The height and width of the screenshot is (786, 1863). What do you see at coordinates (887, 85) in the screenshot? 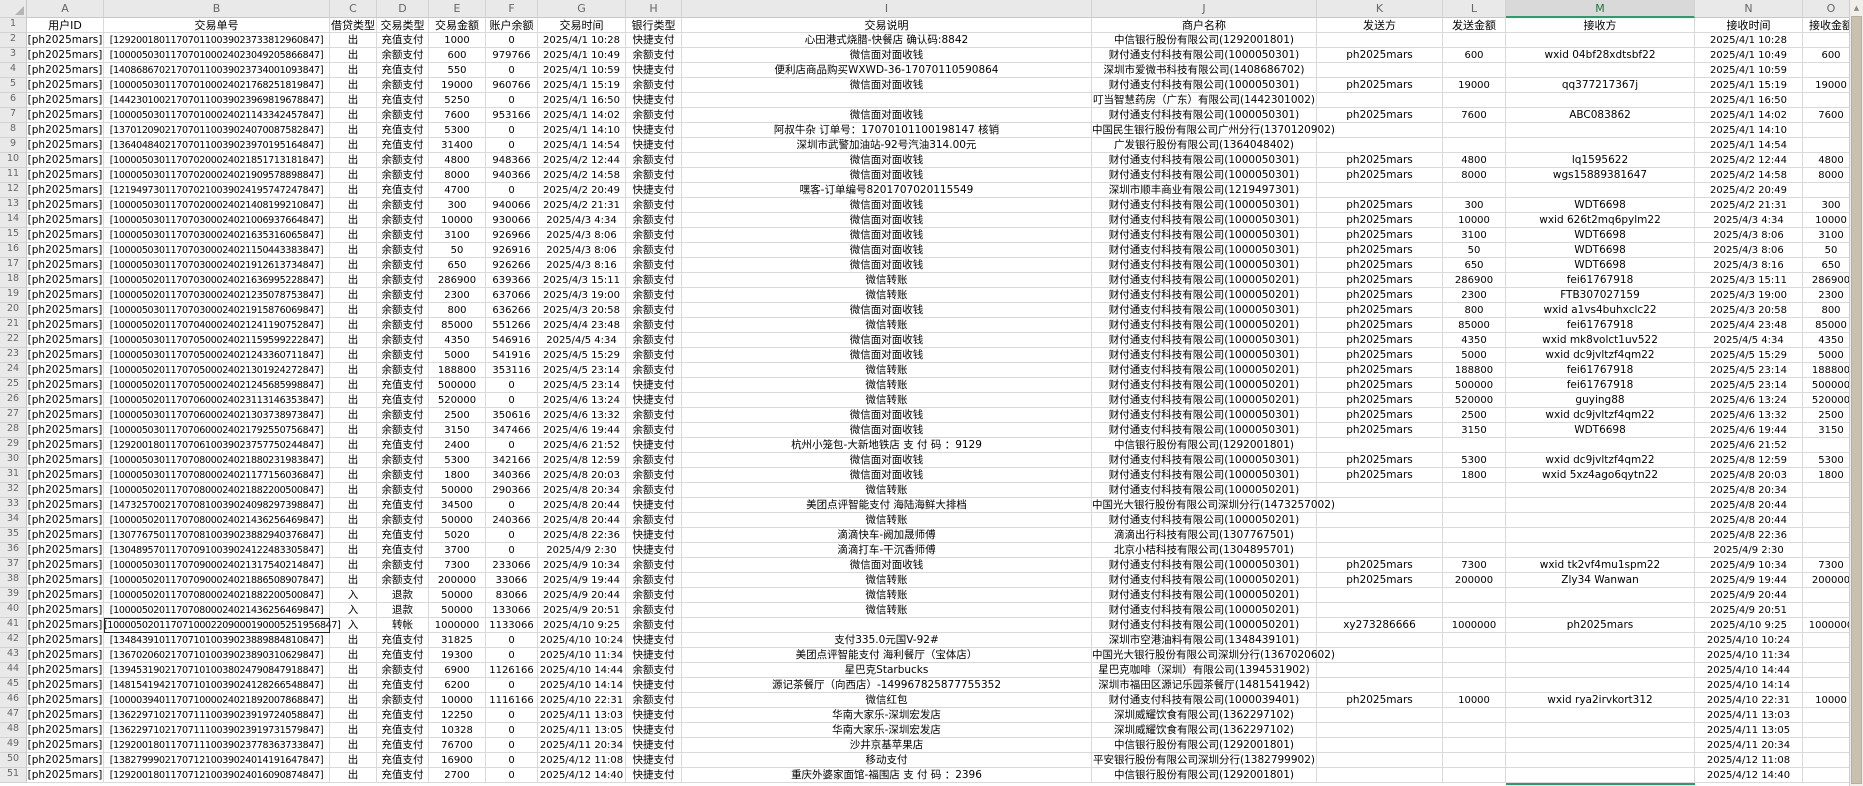
I see `cell-I5: 微信面对面收钱` at bounding box center [887, 85].